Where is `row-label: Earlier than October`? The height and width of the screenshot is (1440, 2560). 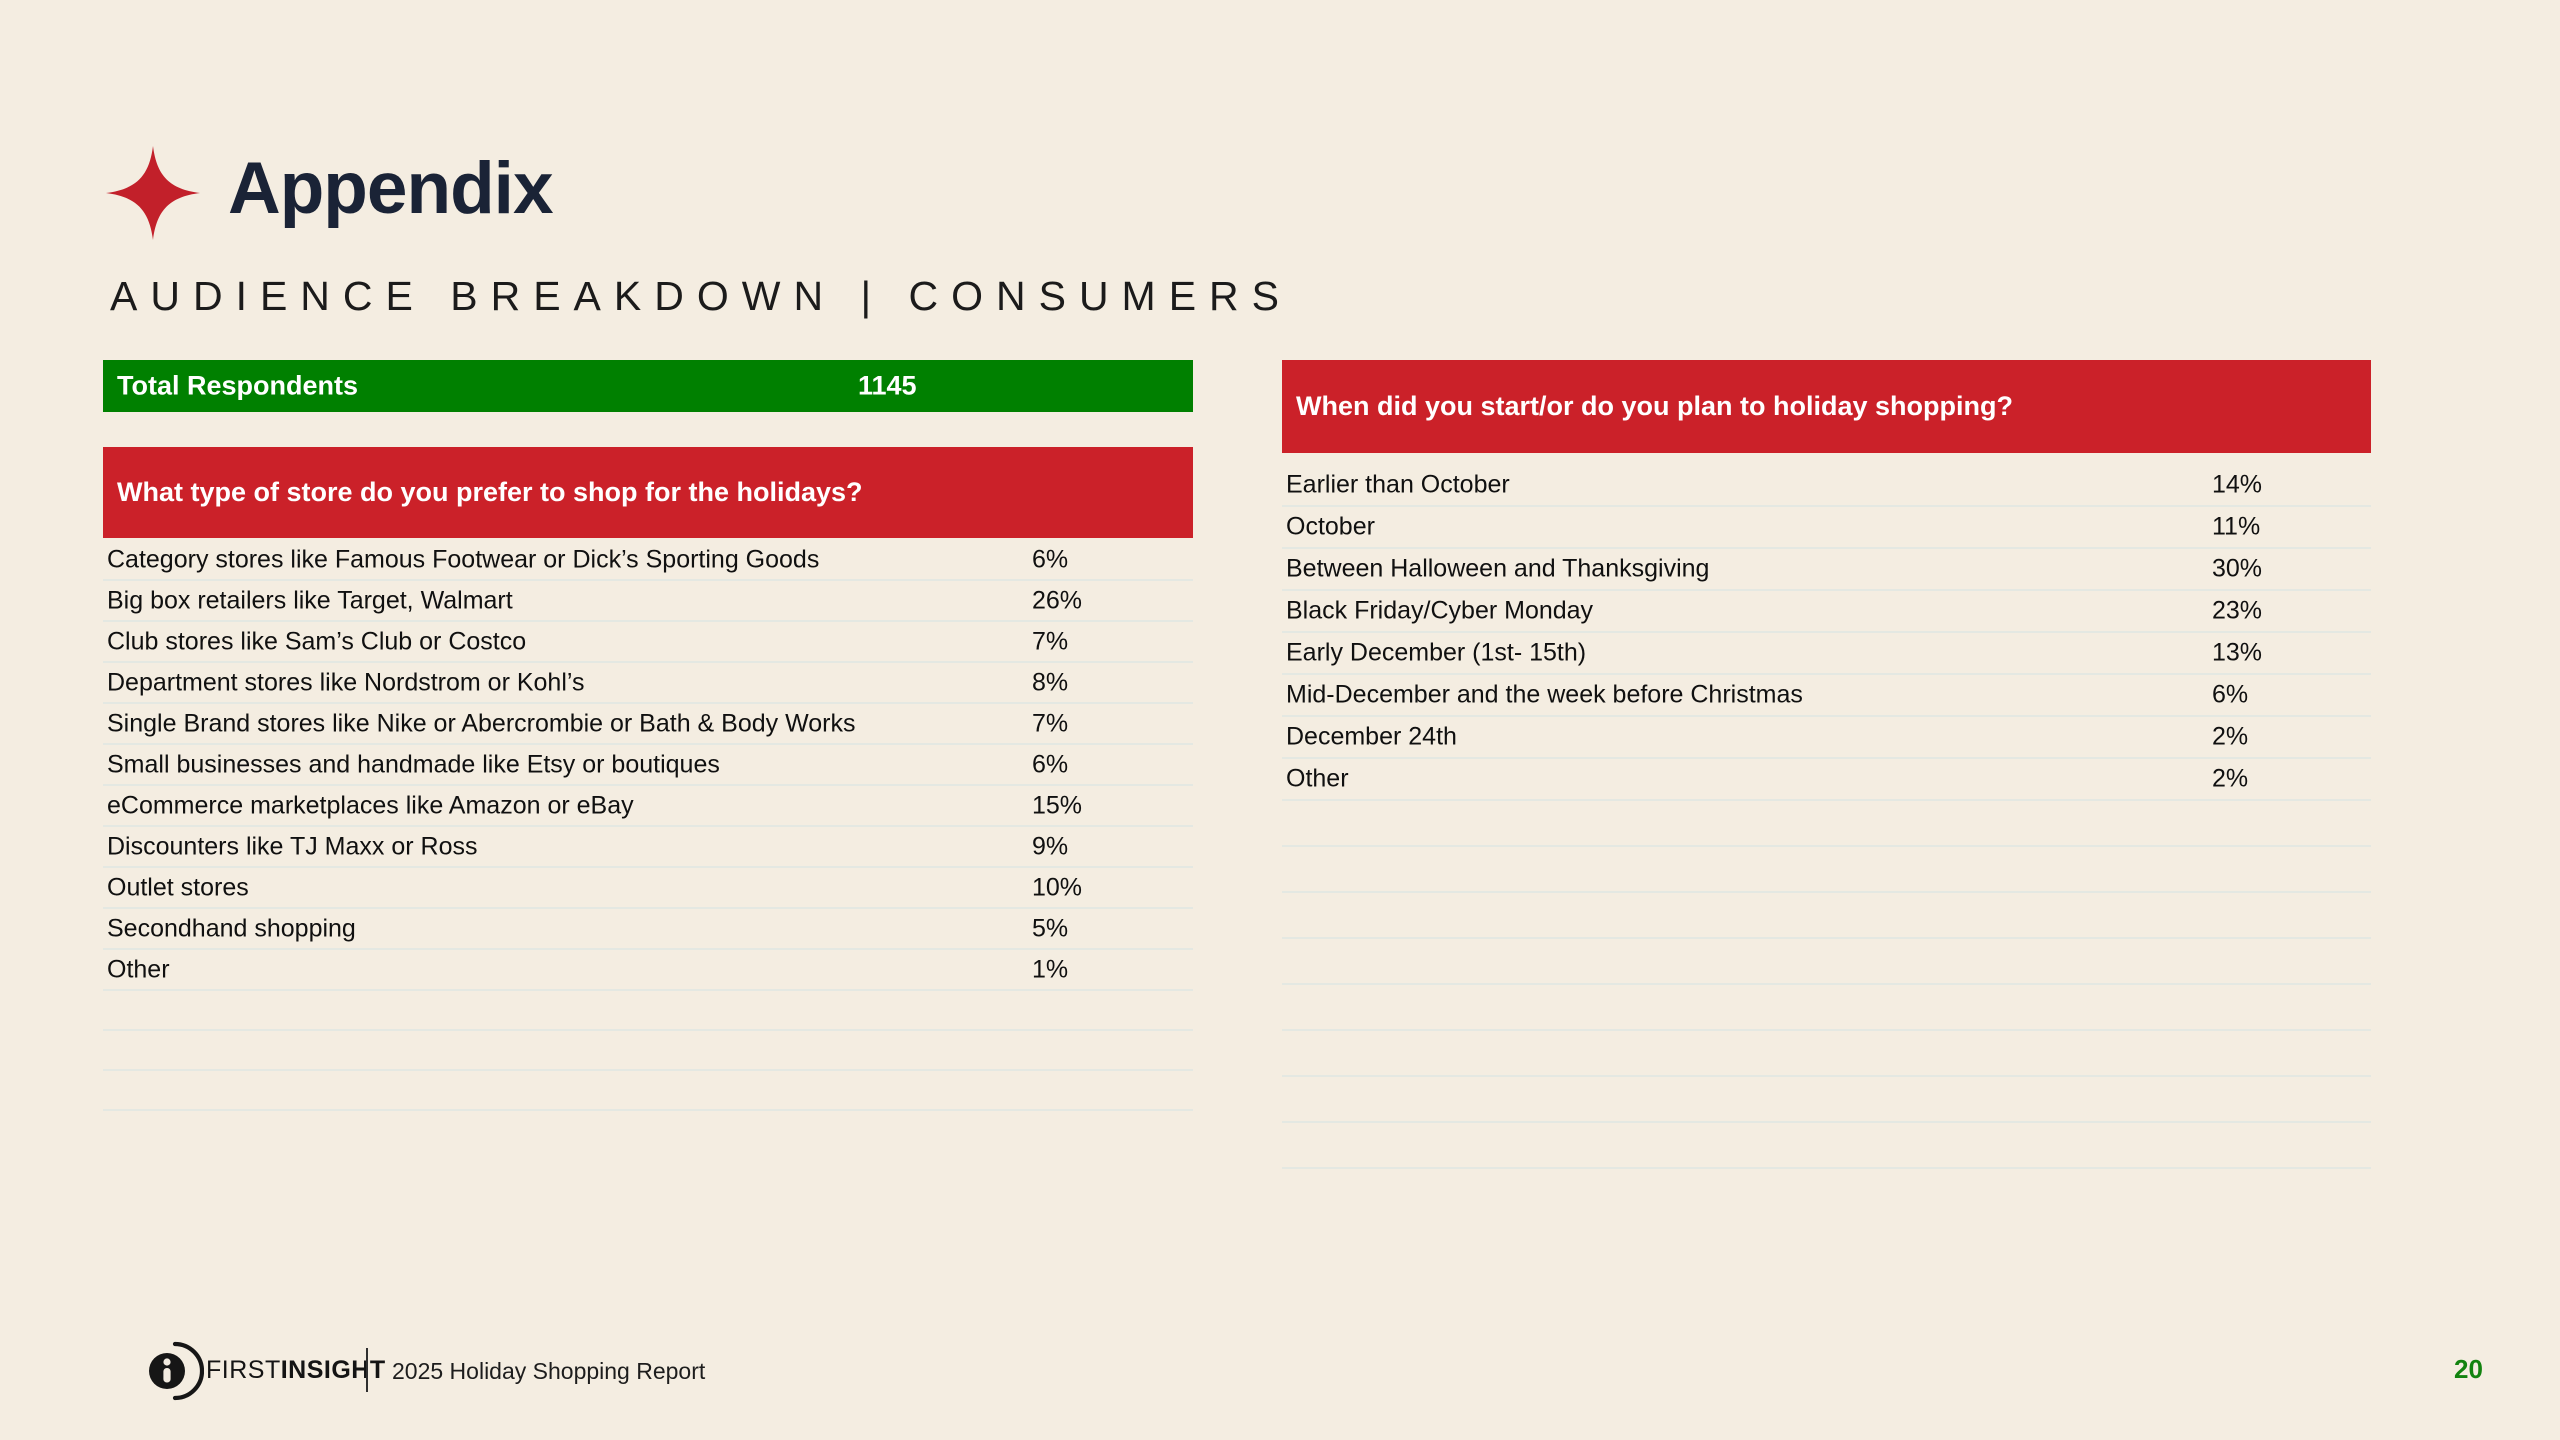 row-label: Earlier than October is located at coordinates (1398, 484).